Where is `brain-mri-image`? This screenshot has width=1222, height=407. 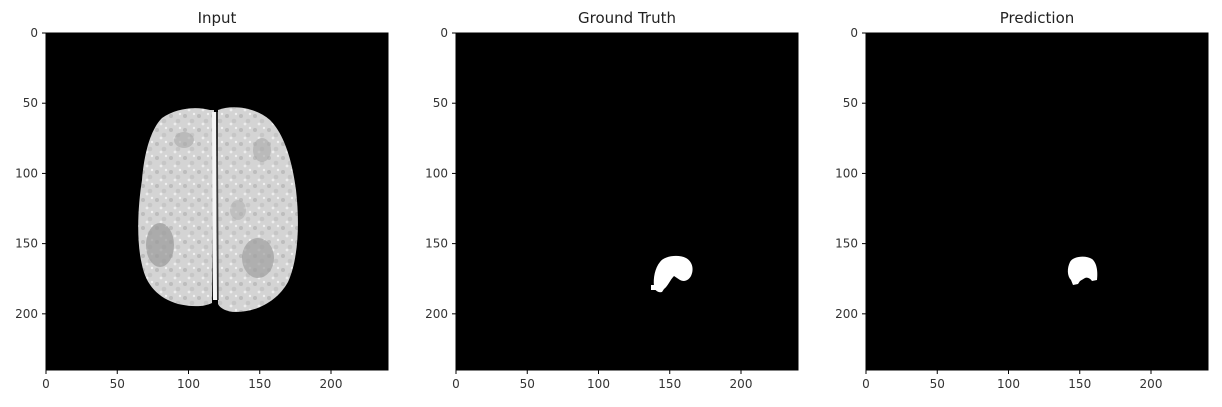 brain-mri-image is located at coordinates (218, 210).